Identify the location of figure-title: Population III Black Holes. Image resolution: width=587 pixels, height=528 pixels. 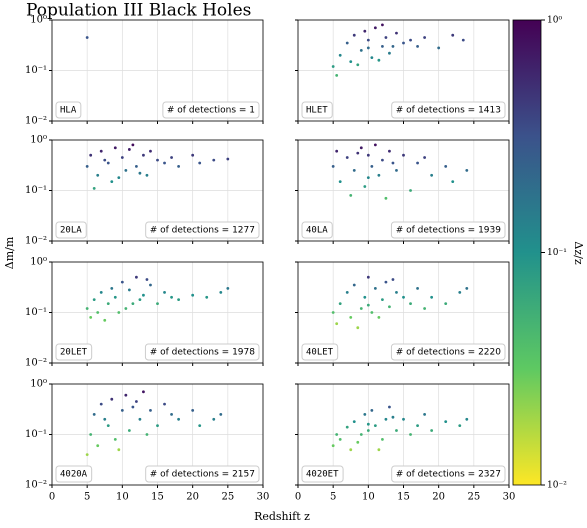
(138, 11).